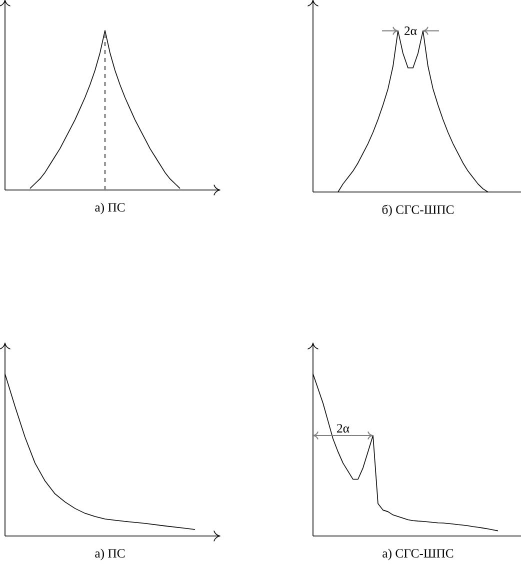 Image resolution: width=521 pixels, height=572 pixels. Describe the element at coordinates (418, 554) in the screenshot. I see `text: а) СГС-ШПС` at that location.